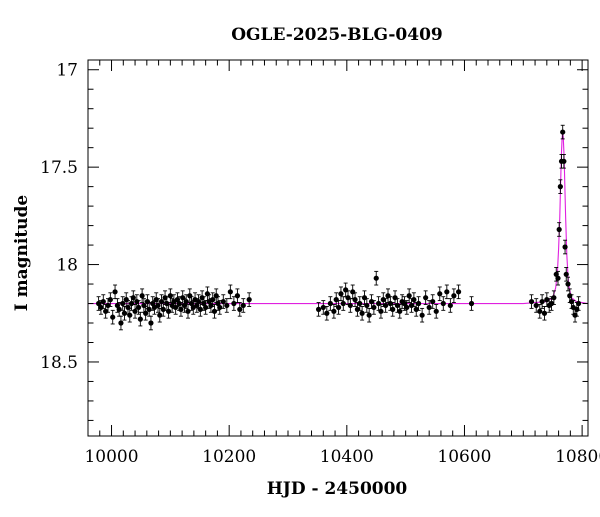 This screenshot has height=517, width=600. I want to click on x-tick-label: 10800, so click(577, 457).